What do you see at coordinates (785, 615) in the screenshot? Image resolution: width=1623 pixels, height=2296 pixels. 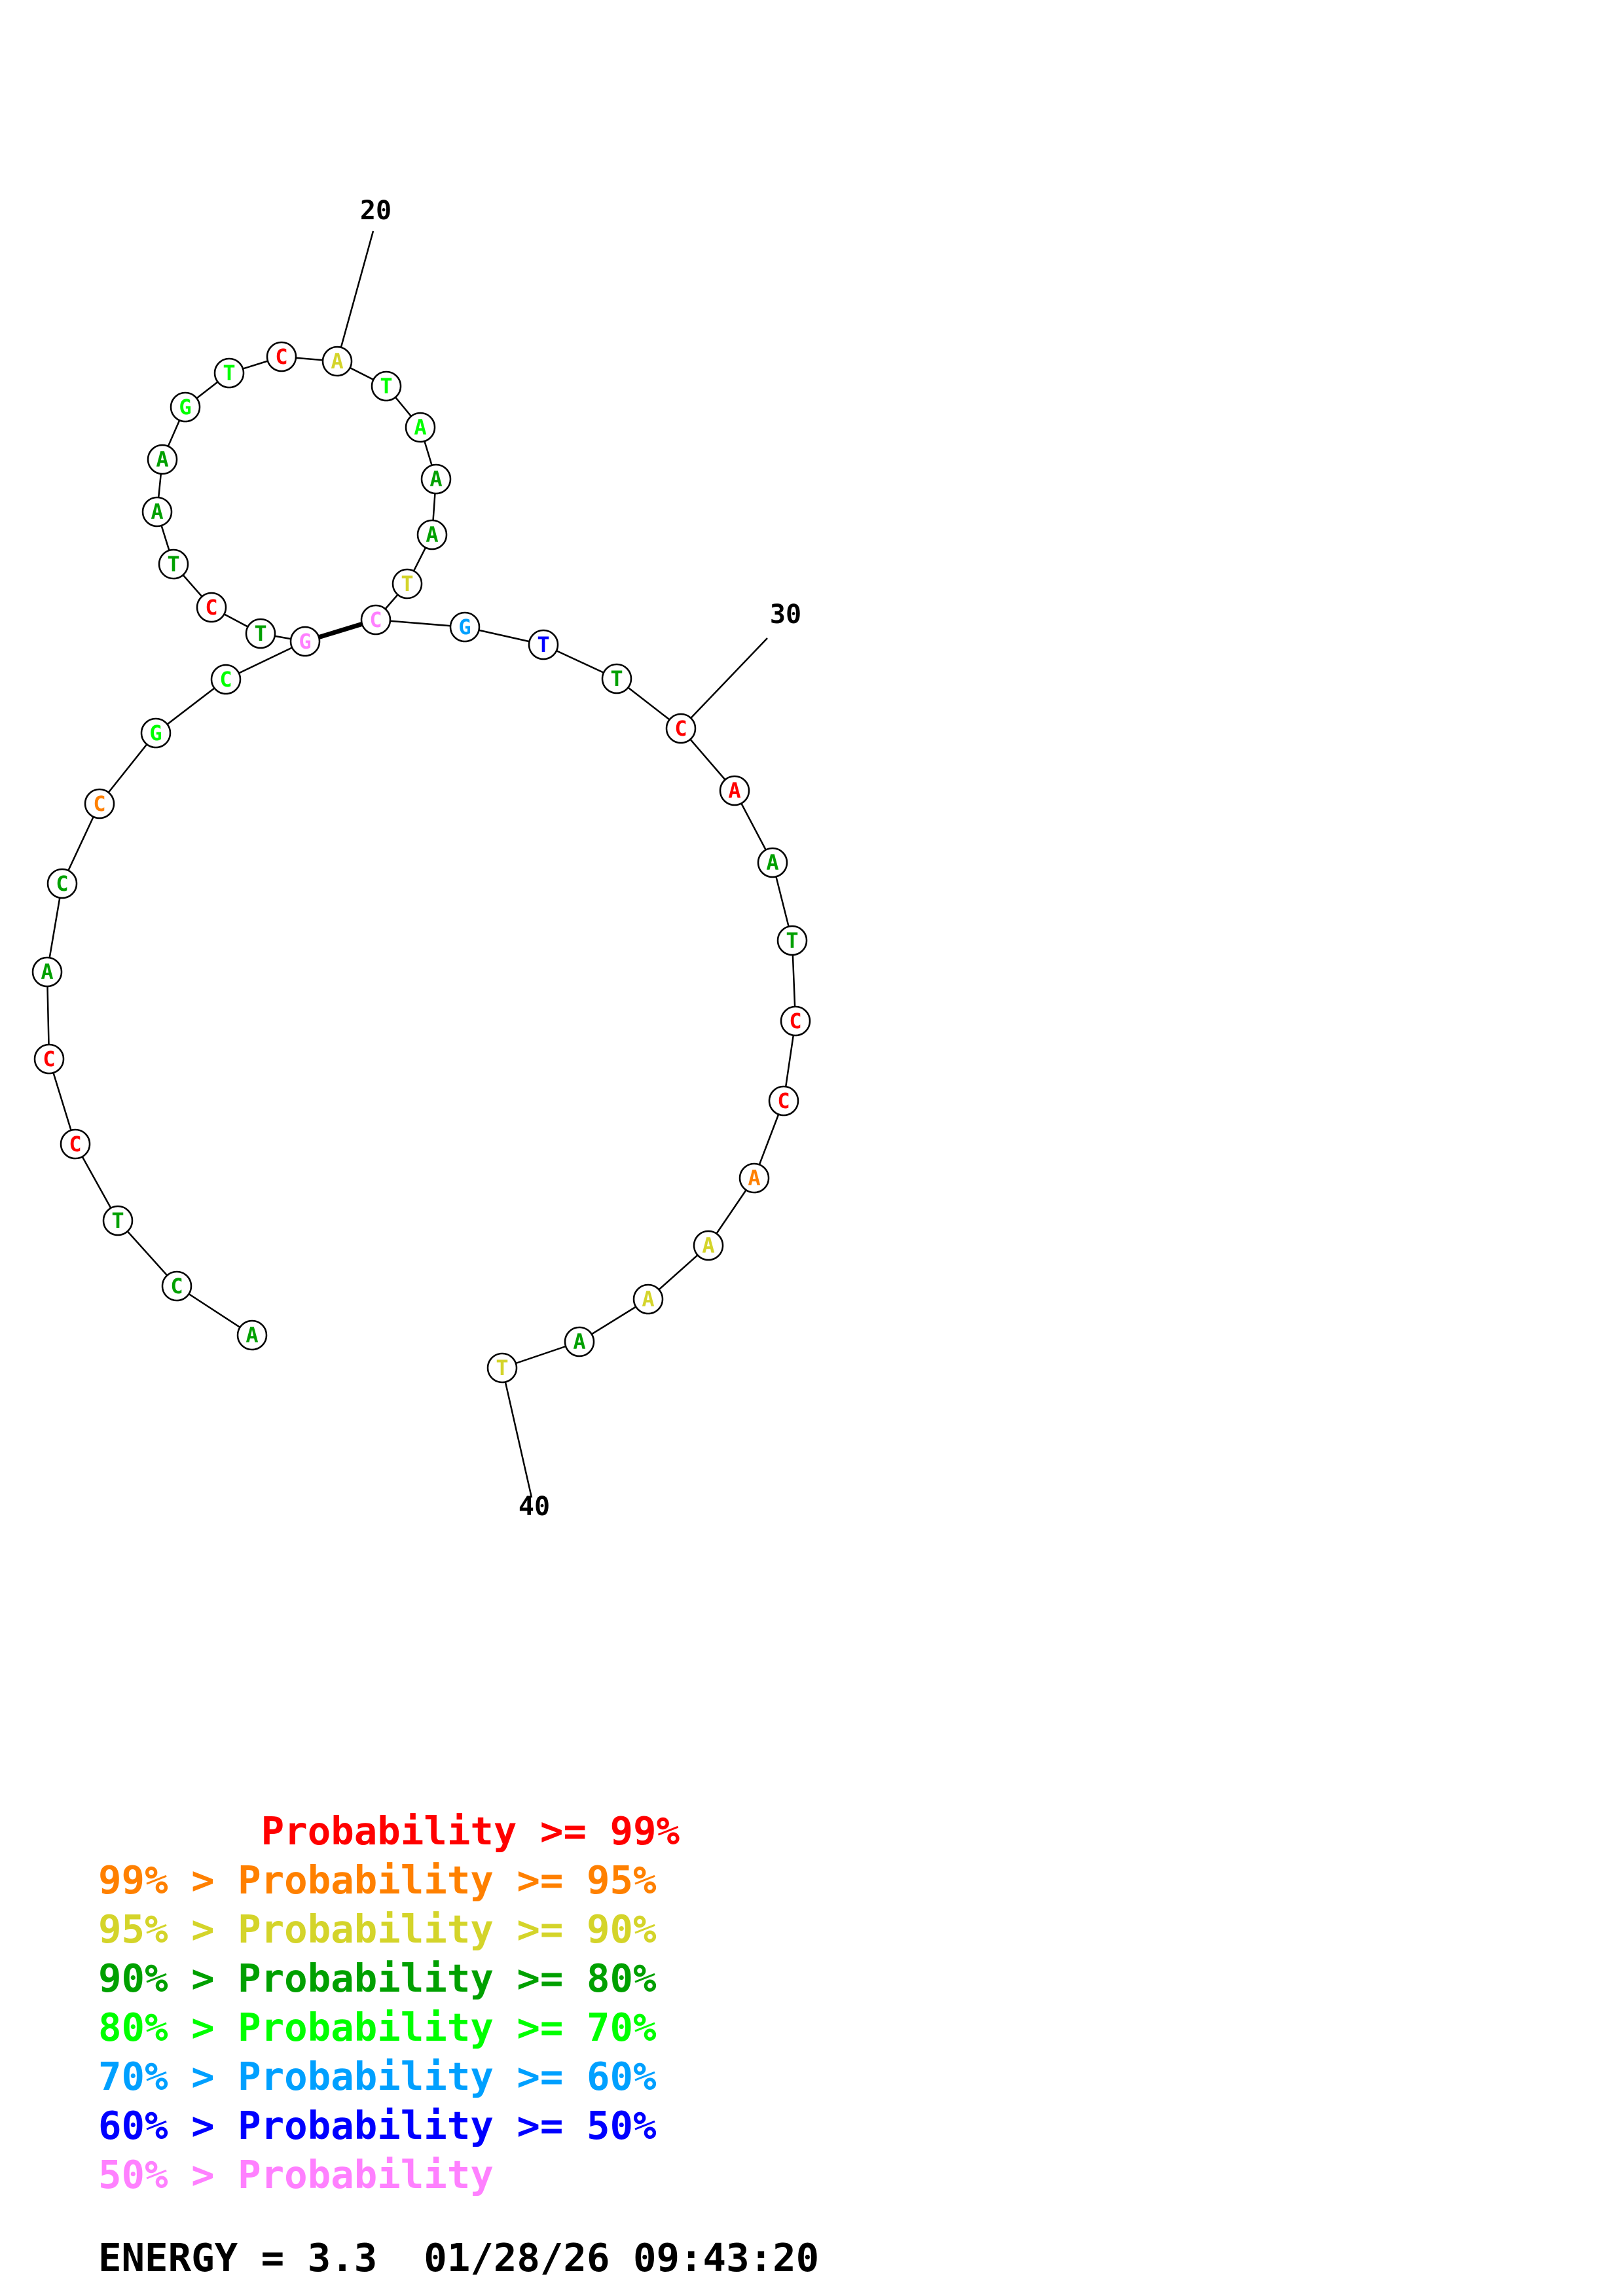 I see `position-label: 30` at bounding box center [785, 615].